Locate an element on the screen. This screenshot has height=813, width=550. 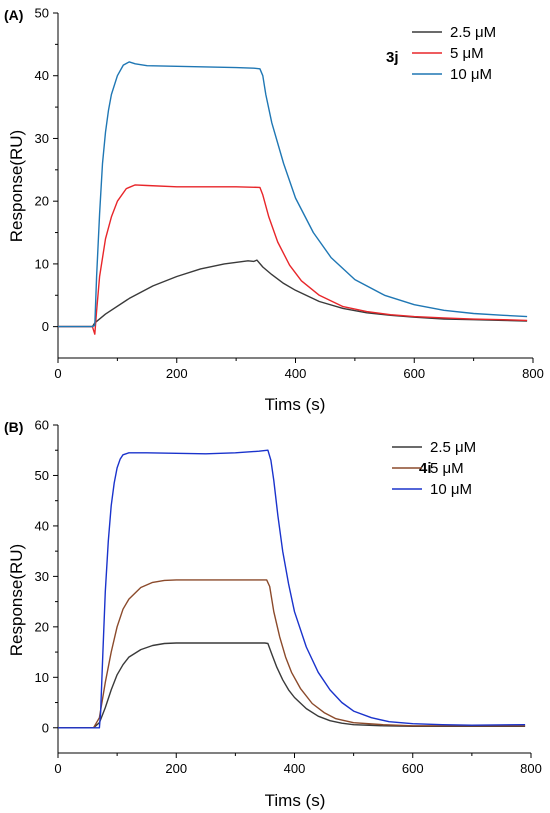
compound-label: 3j is located at coordinates (392, 57).